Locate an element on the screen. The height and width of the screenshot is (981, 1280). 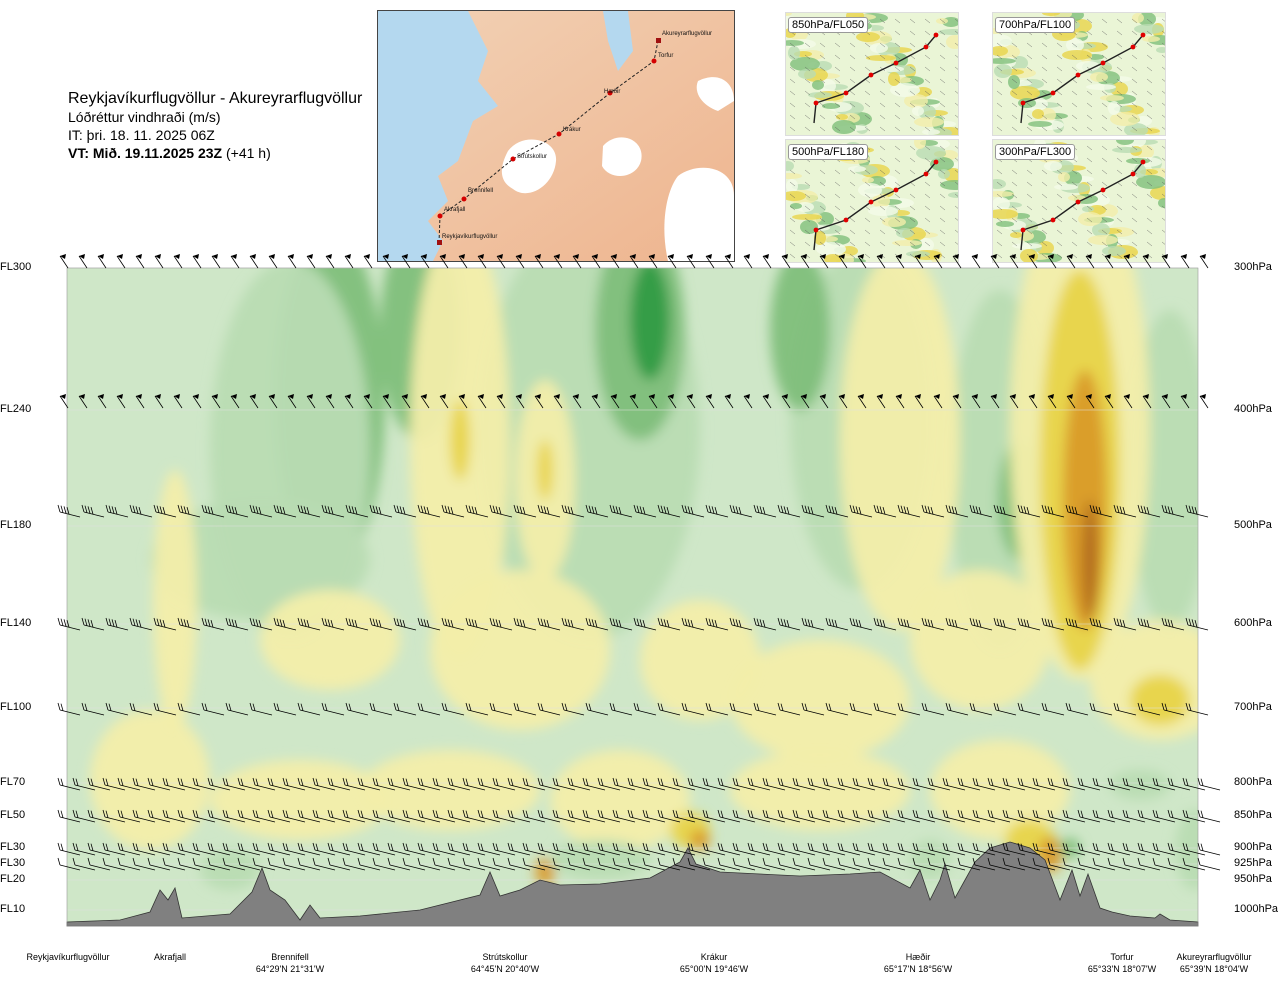
valid-time-value: VT: Mið. 19.11.2025 23Z is located at coordinates (145, 153).